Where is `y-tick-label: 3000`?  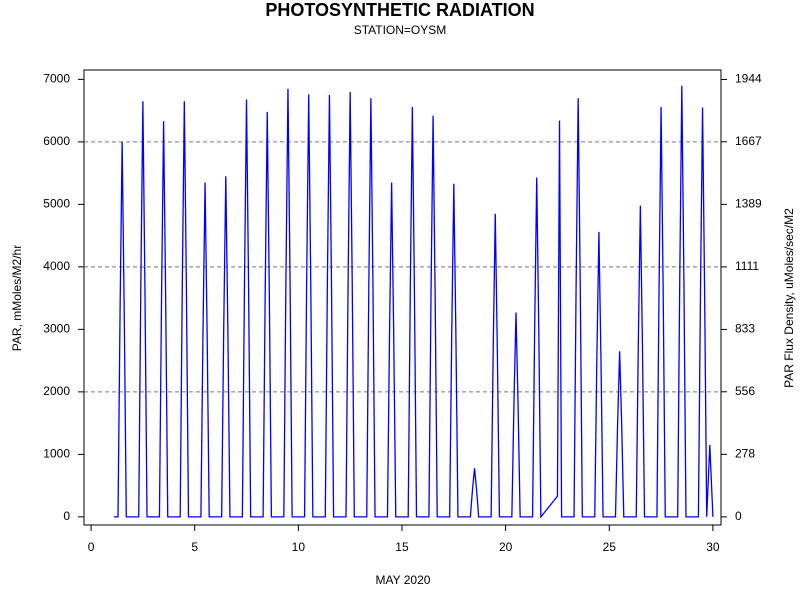 y-tick-label: 3000 is located at coordinates (56, 329).